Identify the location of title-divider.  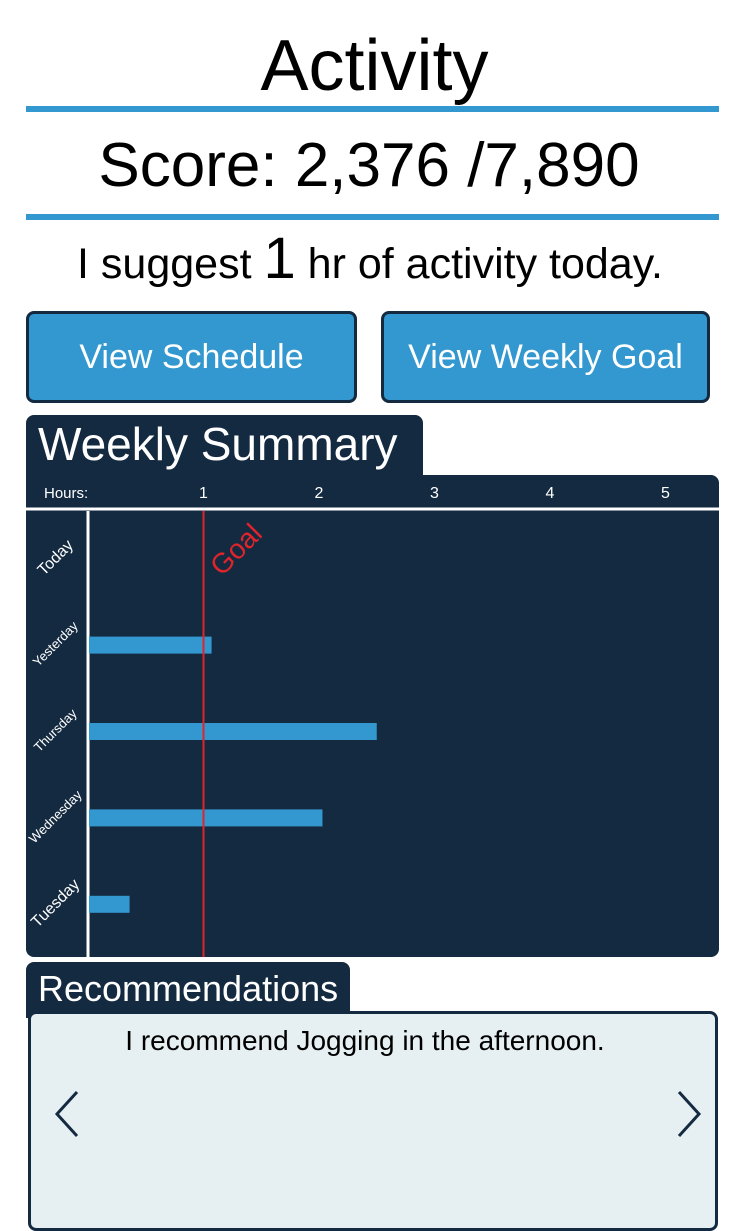
(372, 109).